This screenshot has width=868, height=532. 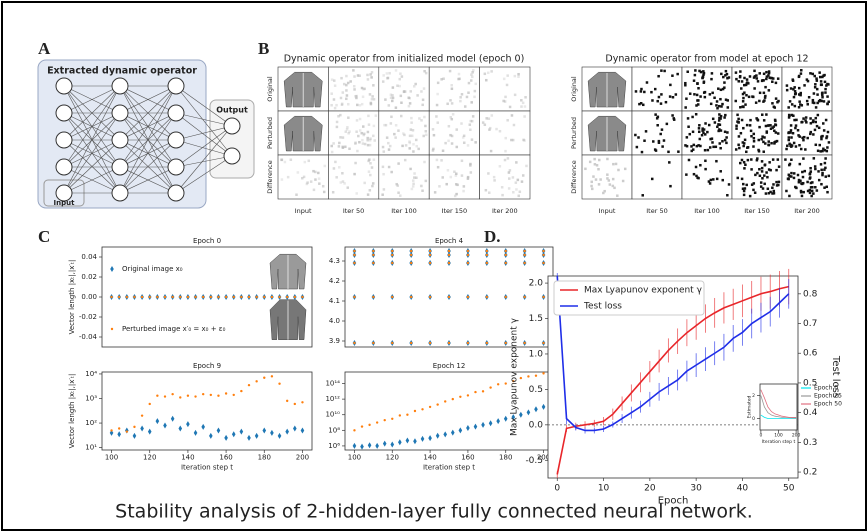 I want to click on x-tick-label: 140, so click(x=187, y=458).